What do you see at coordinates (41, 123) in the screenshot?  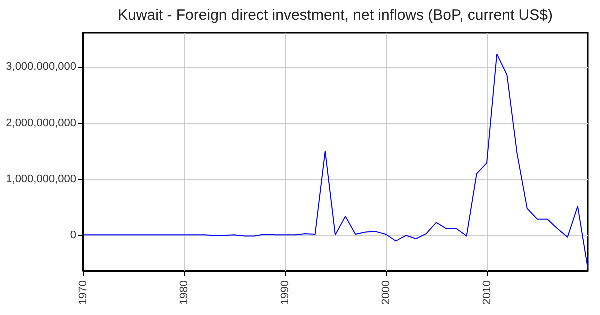 I see `y-tick-label: 2,000,000,000` at bounding box center [41, 123].